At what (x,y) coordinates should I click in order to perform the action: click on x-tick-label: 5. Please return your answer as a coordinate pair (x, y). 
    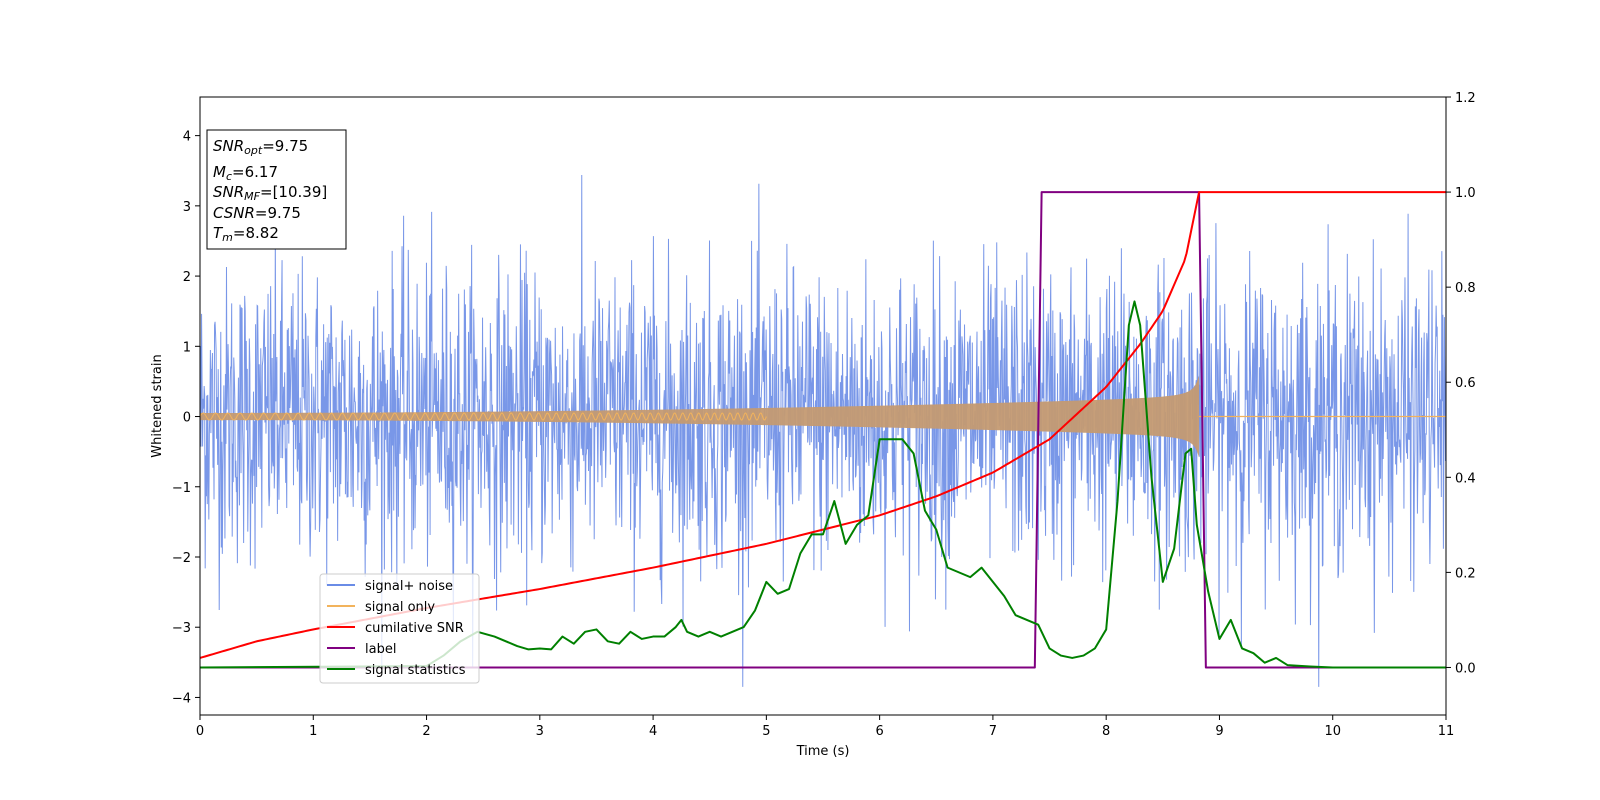
    Looking at the image, I should click on (766, 731).